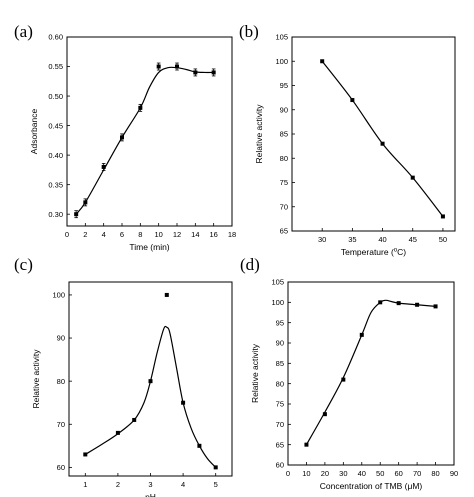 Image resolution: width=474 pixels, height=497 pixels. What do you see at coordinates (325, 473) in the screenshot?
I see `x-tick-label: 20` at bounding box center [325, 473].